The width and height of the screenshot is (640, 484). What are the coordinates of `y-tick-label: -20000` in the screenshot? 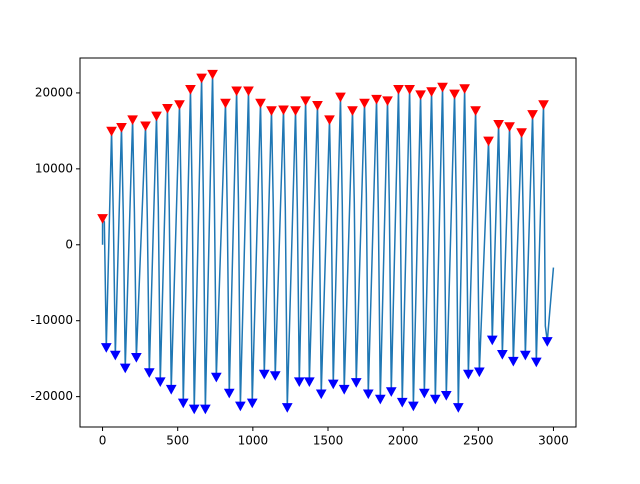 It's located at (51, 396).